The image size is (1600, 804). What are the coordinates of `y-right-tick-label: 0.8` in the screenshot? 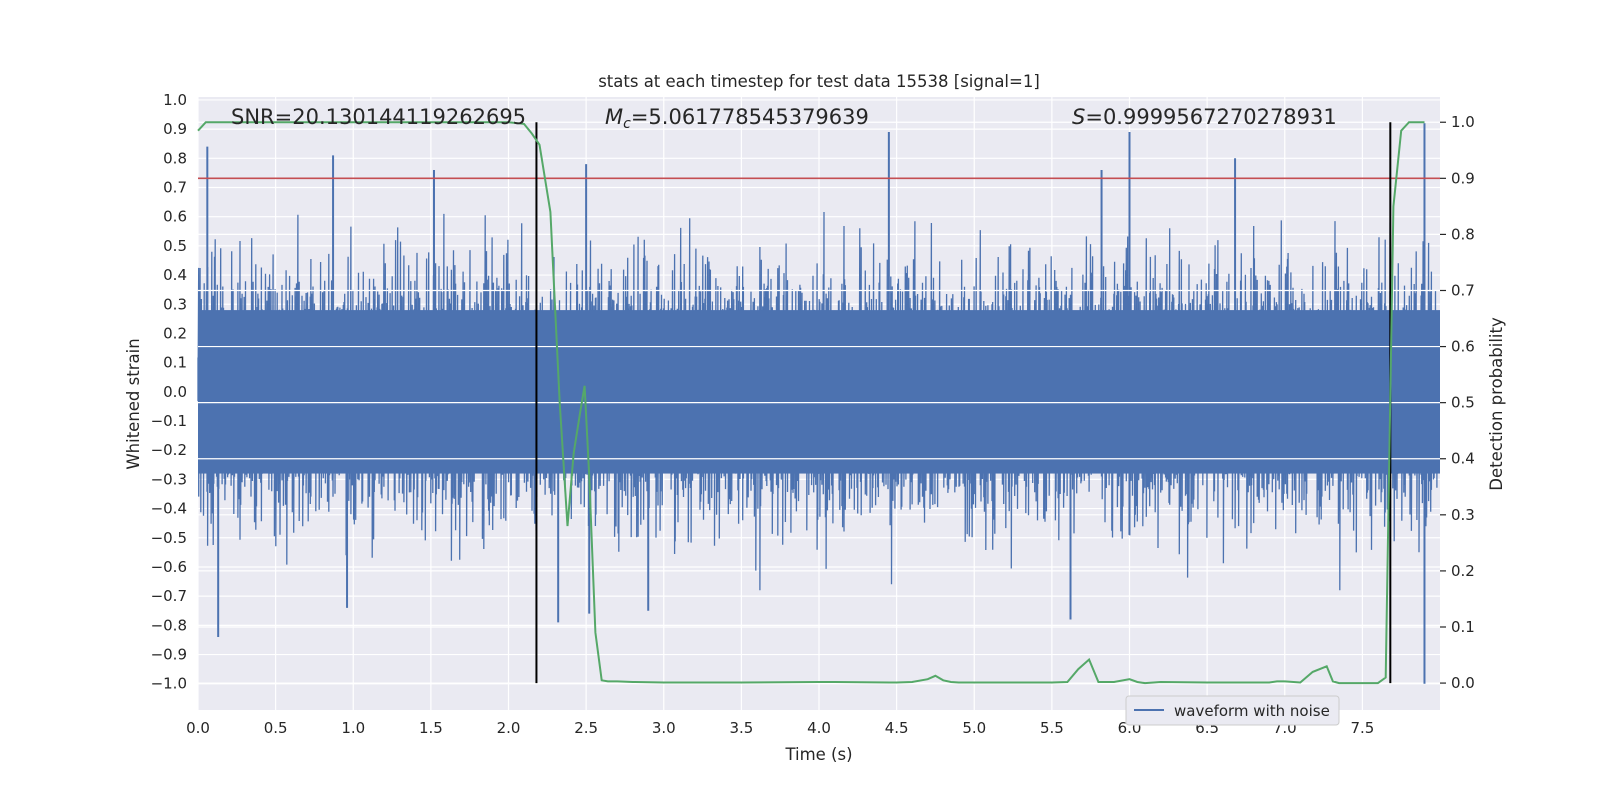 It's located at (1463, 234).